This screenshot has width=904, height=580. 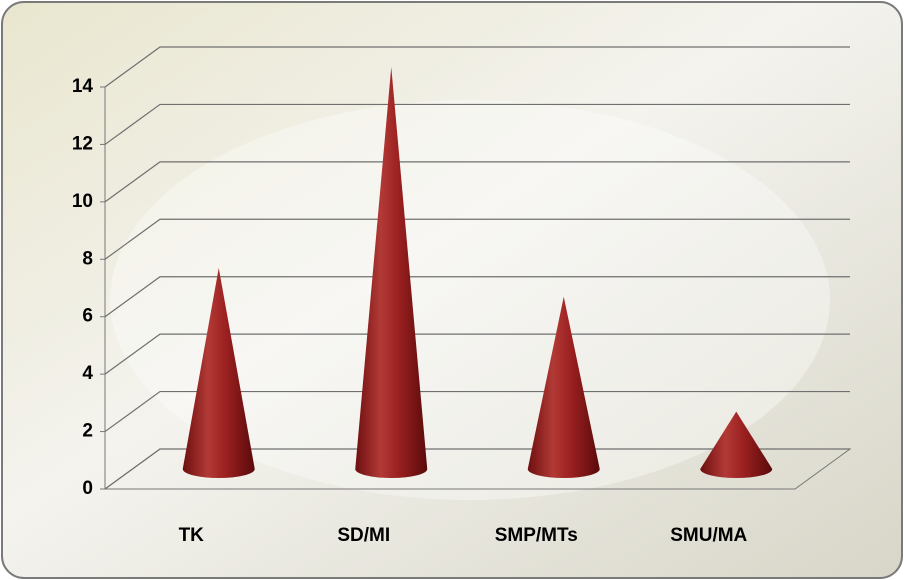 What do you see at coordinates (363, 535) in the screenshot?
I see `x-tick-label: SD/MI` at bounding box center [363, 535].